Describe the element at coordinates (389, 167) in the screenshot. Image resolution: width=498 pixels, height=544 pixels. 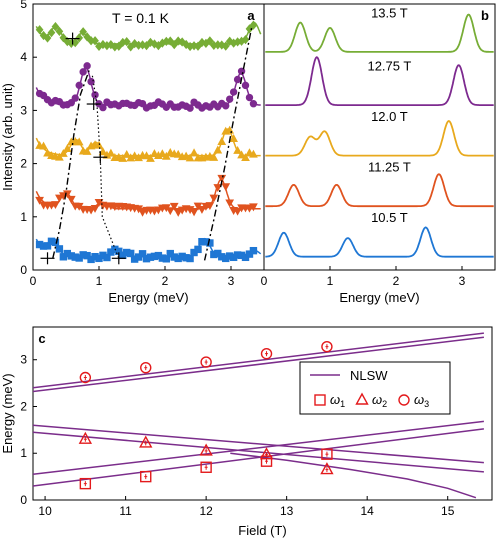
I see `series-label: 11.25 T` at that location.